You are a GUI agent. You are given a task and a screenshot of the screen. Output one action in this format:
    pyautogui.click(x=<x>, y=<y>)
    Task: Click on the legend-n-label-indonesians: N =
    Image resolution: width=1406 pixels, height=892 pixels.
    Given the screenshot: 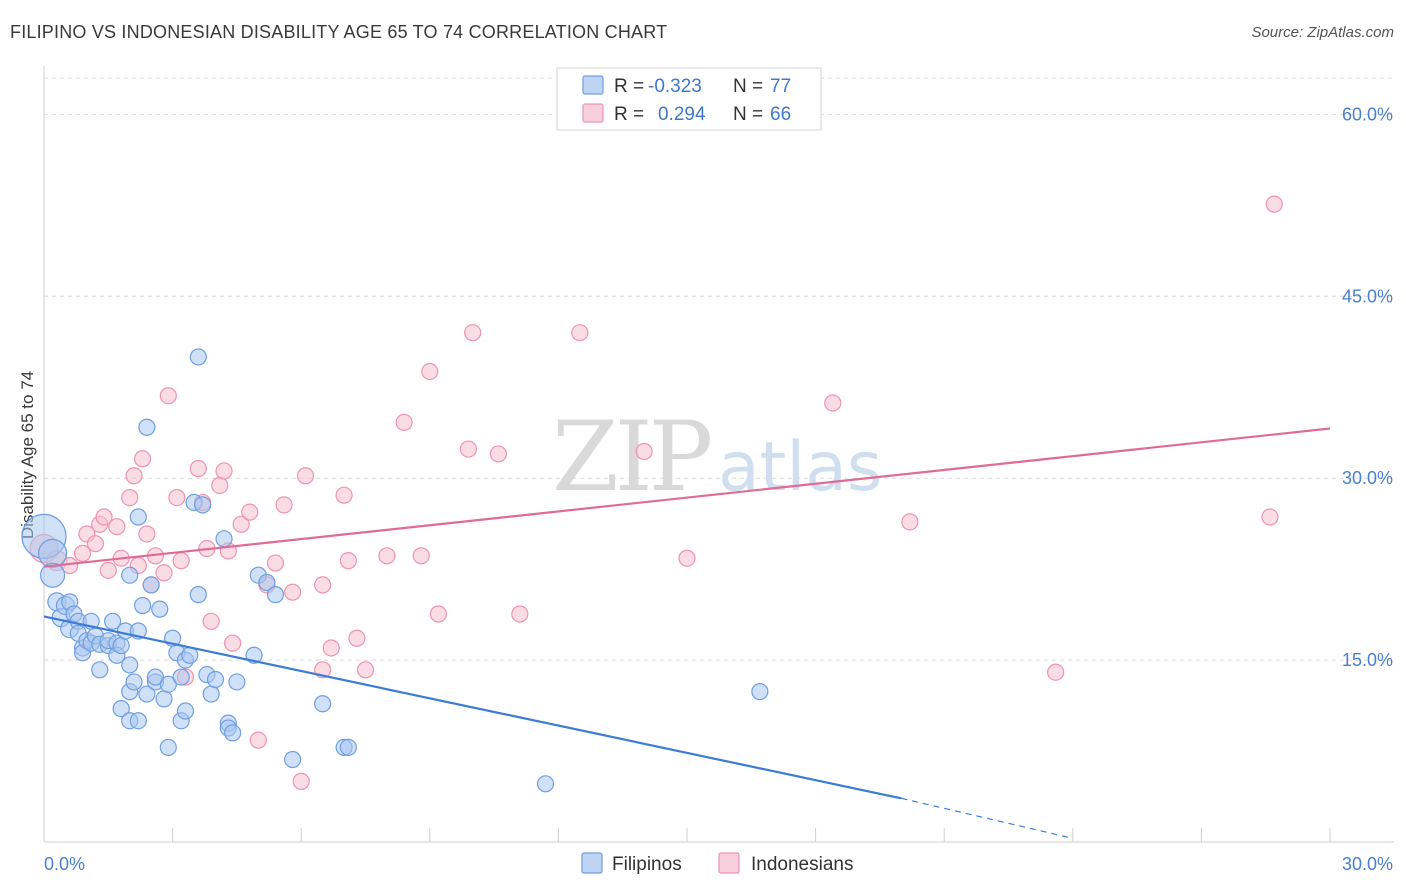 What is the action you would take?
    pyautogui.click(x=748, y=114)
    